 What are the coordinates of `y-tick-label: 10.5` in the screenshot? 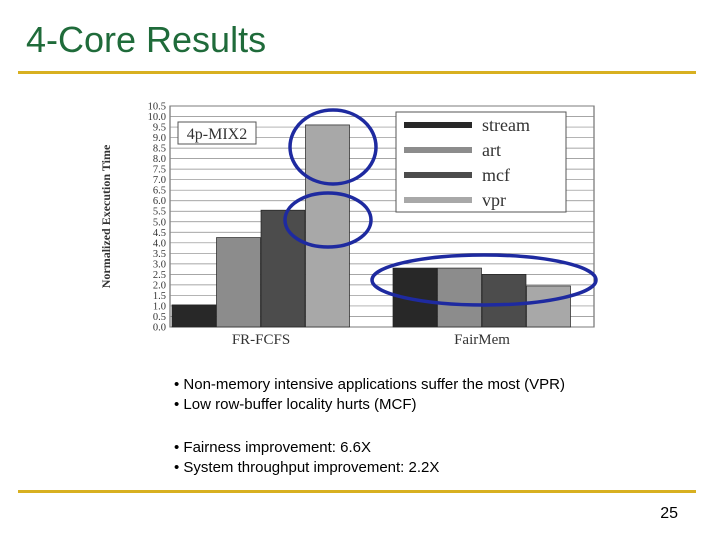 It's located at (157, 107).